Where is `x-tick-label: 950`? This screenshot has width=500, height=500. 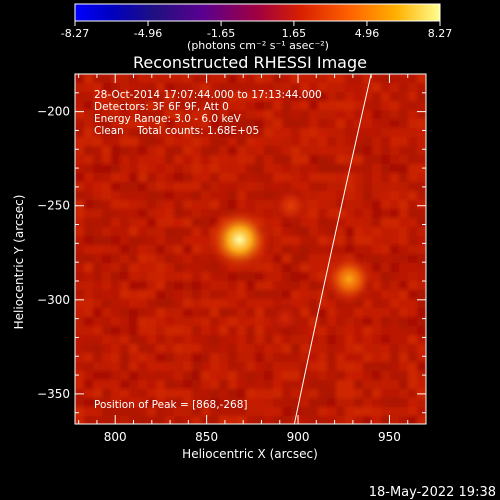
x-tick-label: 950 is located at coordinates (389, 437).